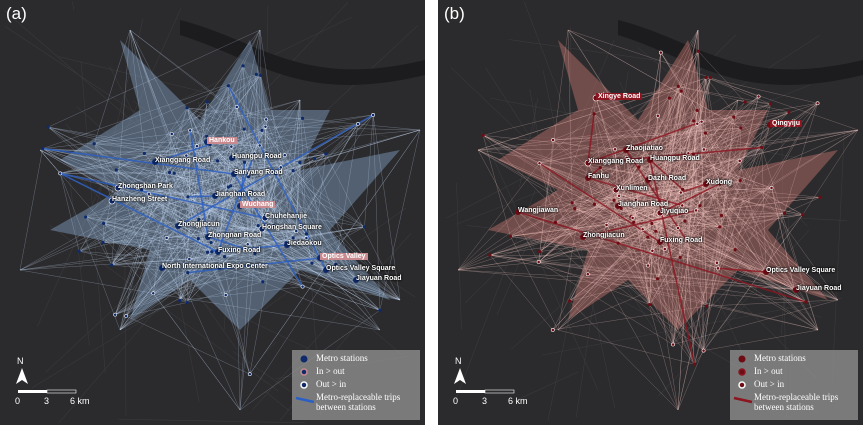 The width and height of the screenshot is (863, 425). I want to click on station-label: Xianggang Road, so click(616, 161).